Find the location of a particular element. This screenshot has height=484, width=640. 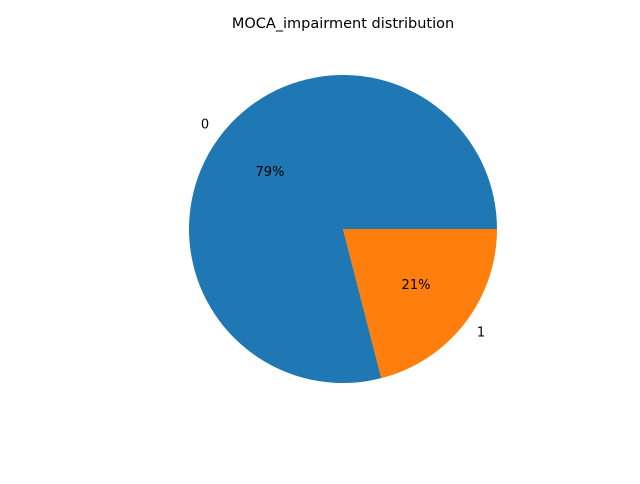

slice-percent-label-1: 21% is located at coordinates (416, 285).